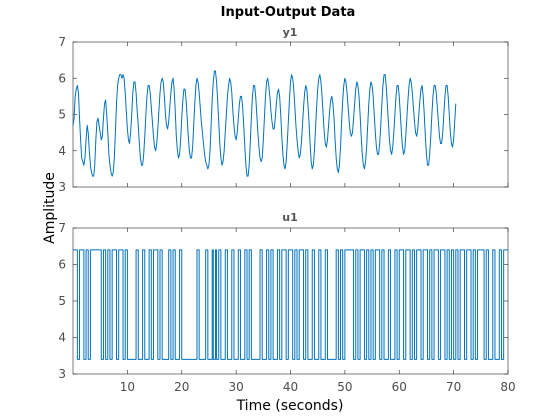  What do you see at coordinates (50, 208) in the screenshot?
I see `y-axis-label: Amplitude` at bounding box center [50, 208].